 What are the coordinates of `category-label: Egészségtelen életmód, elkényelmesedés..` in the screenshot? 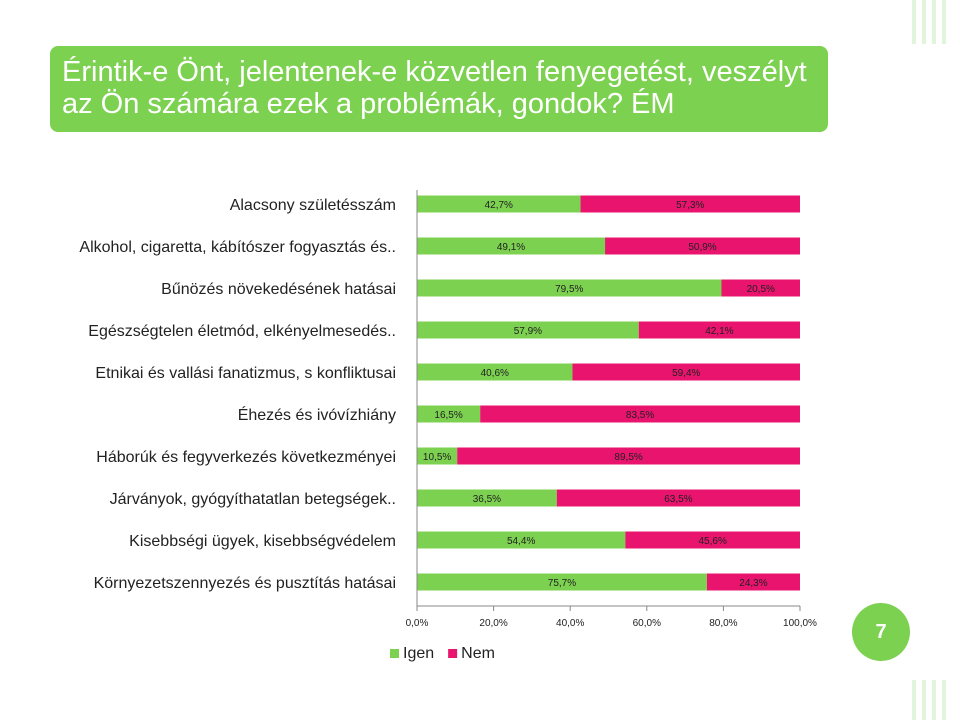 It's located at (242, 331).